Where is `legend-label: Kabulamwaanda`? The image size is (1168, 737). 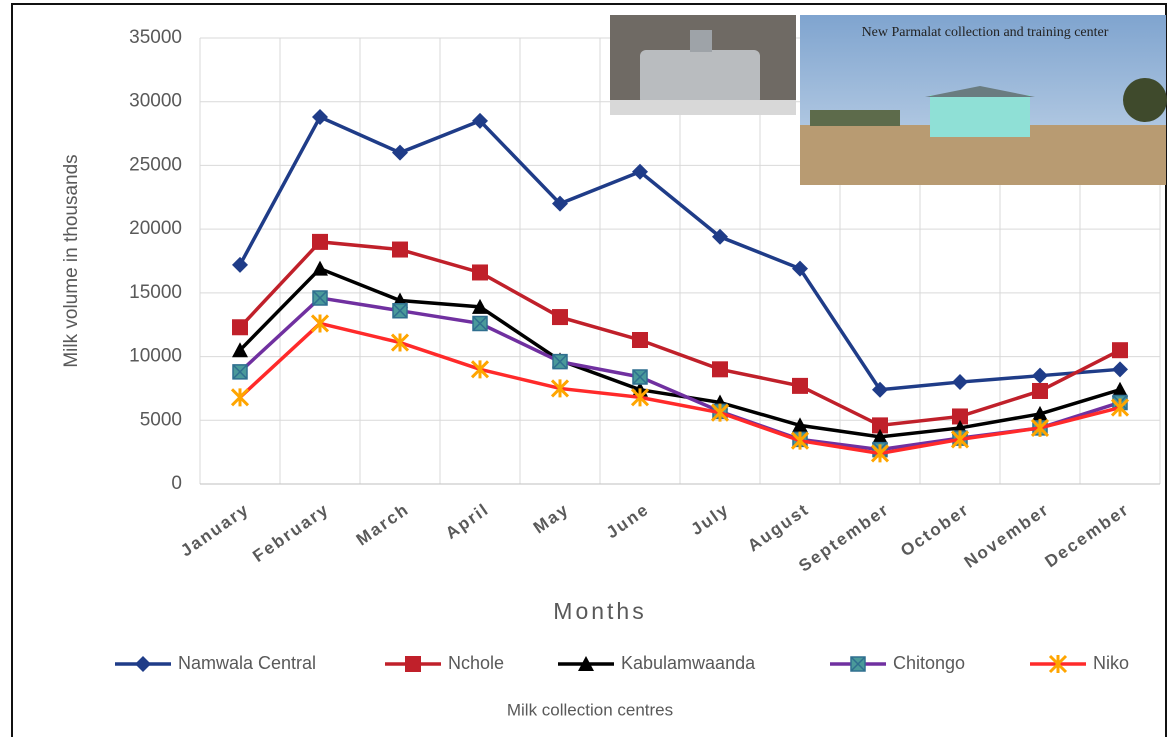 legend-label: Kabulamwaanda is located at coordinates (688, 663).